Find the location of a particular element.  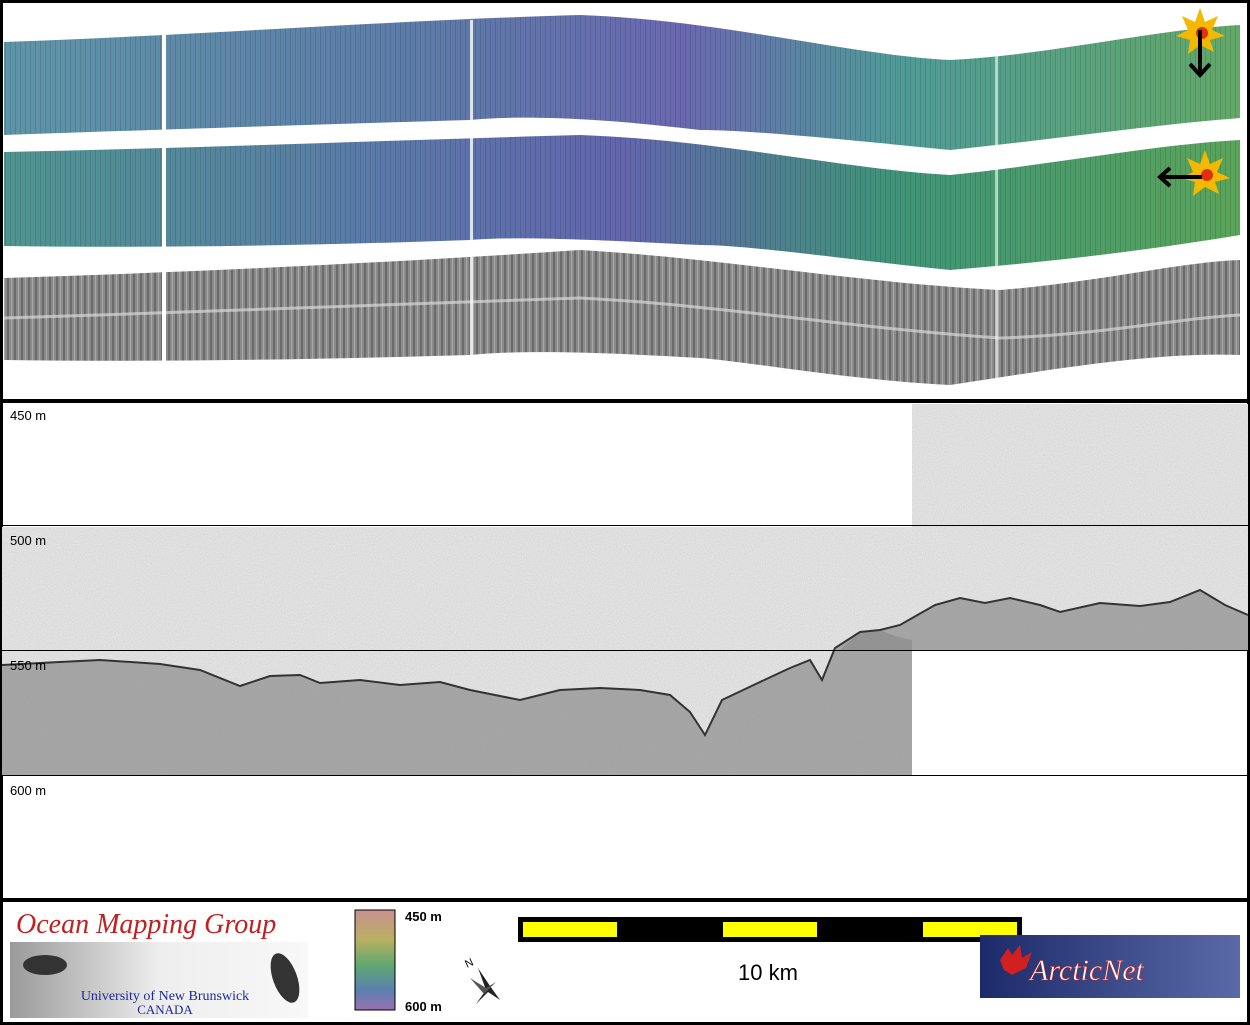

sidescan-swath is located at coordinates (622, 317).